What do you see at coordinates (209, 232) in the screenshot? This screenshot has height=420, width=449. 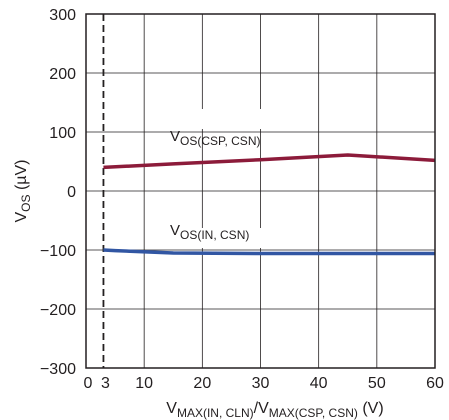 I see `series-label-2: VOS(IN, CSN)` at bounding box center [209, 232].